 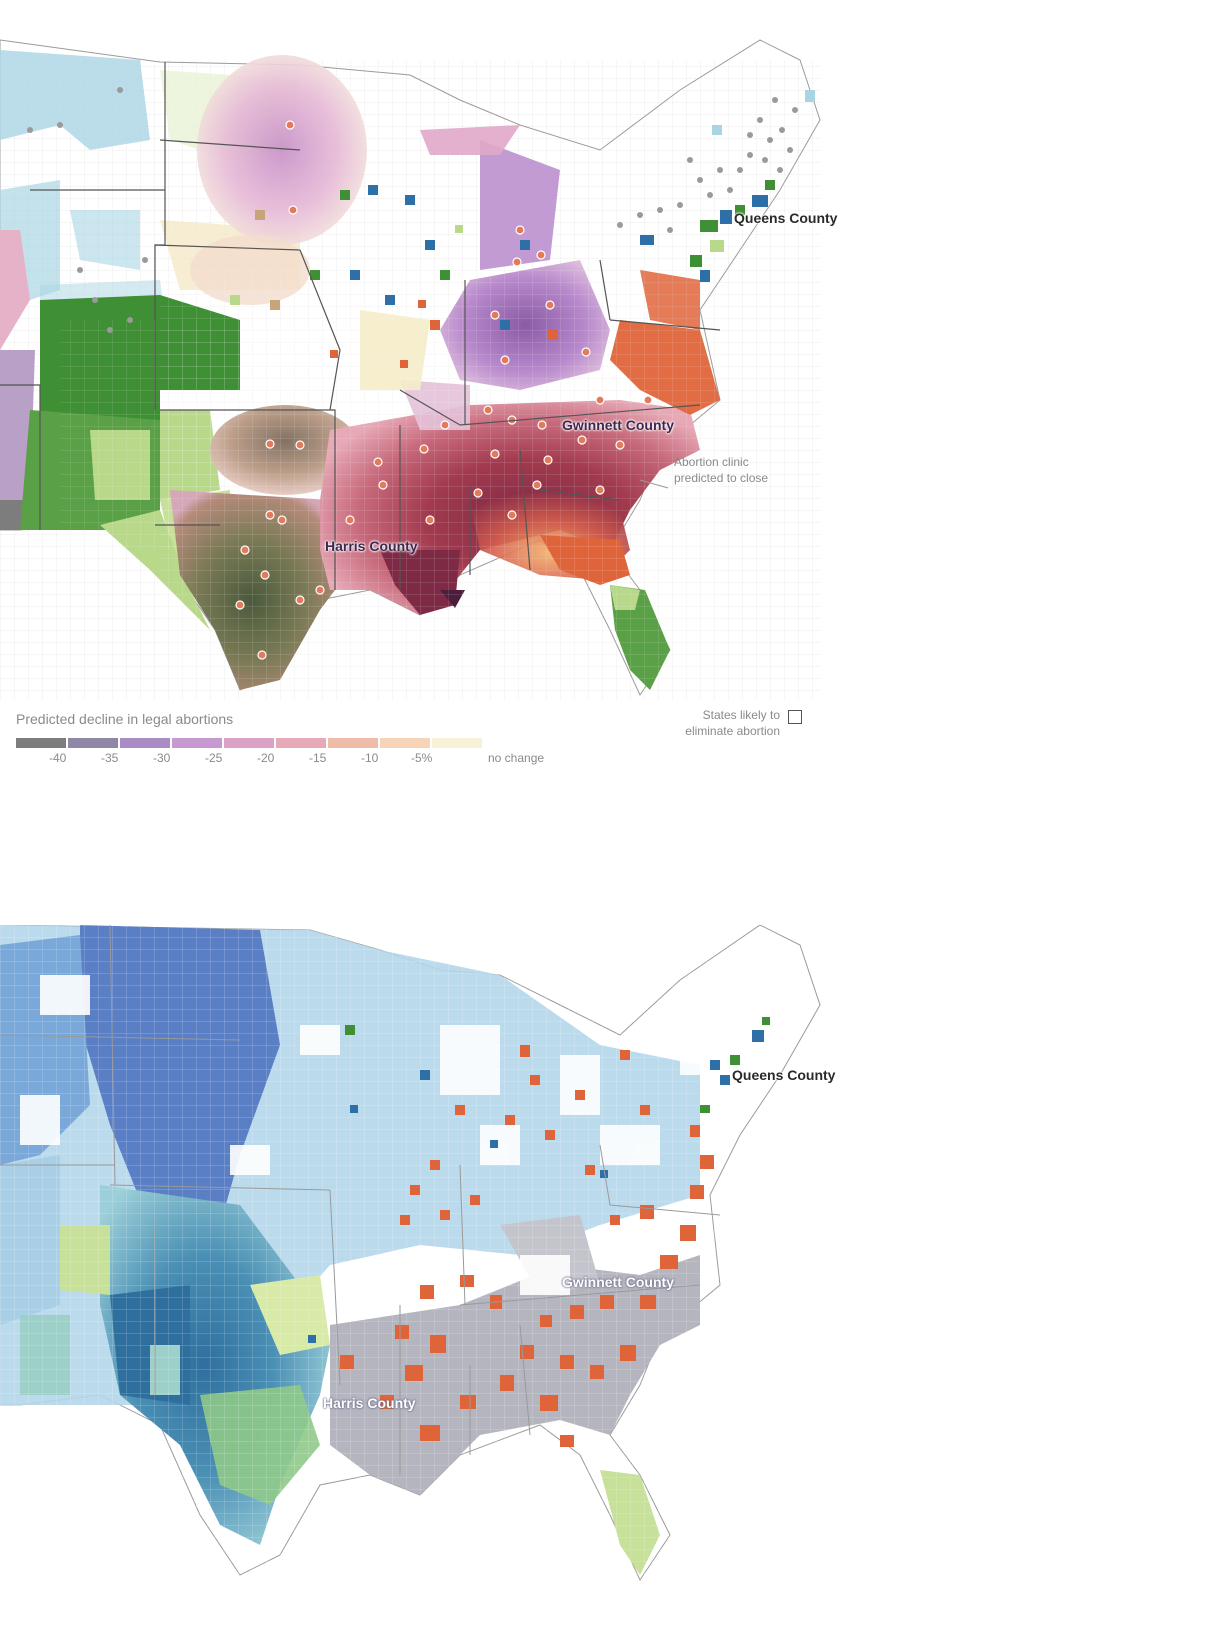 I want to click on legend-tick: -10, so click(x=370, y=758).